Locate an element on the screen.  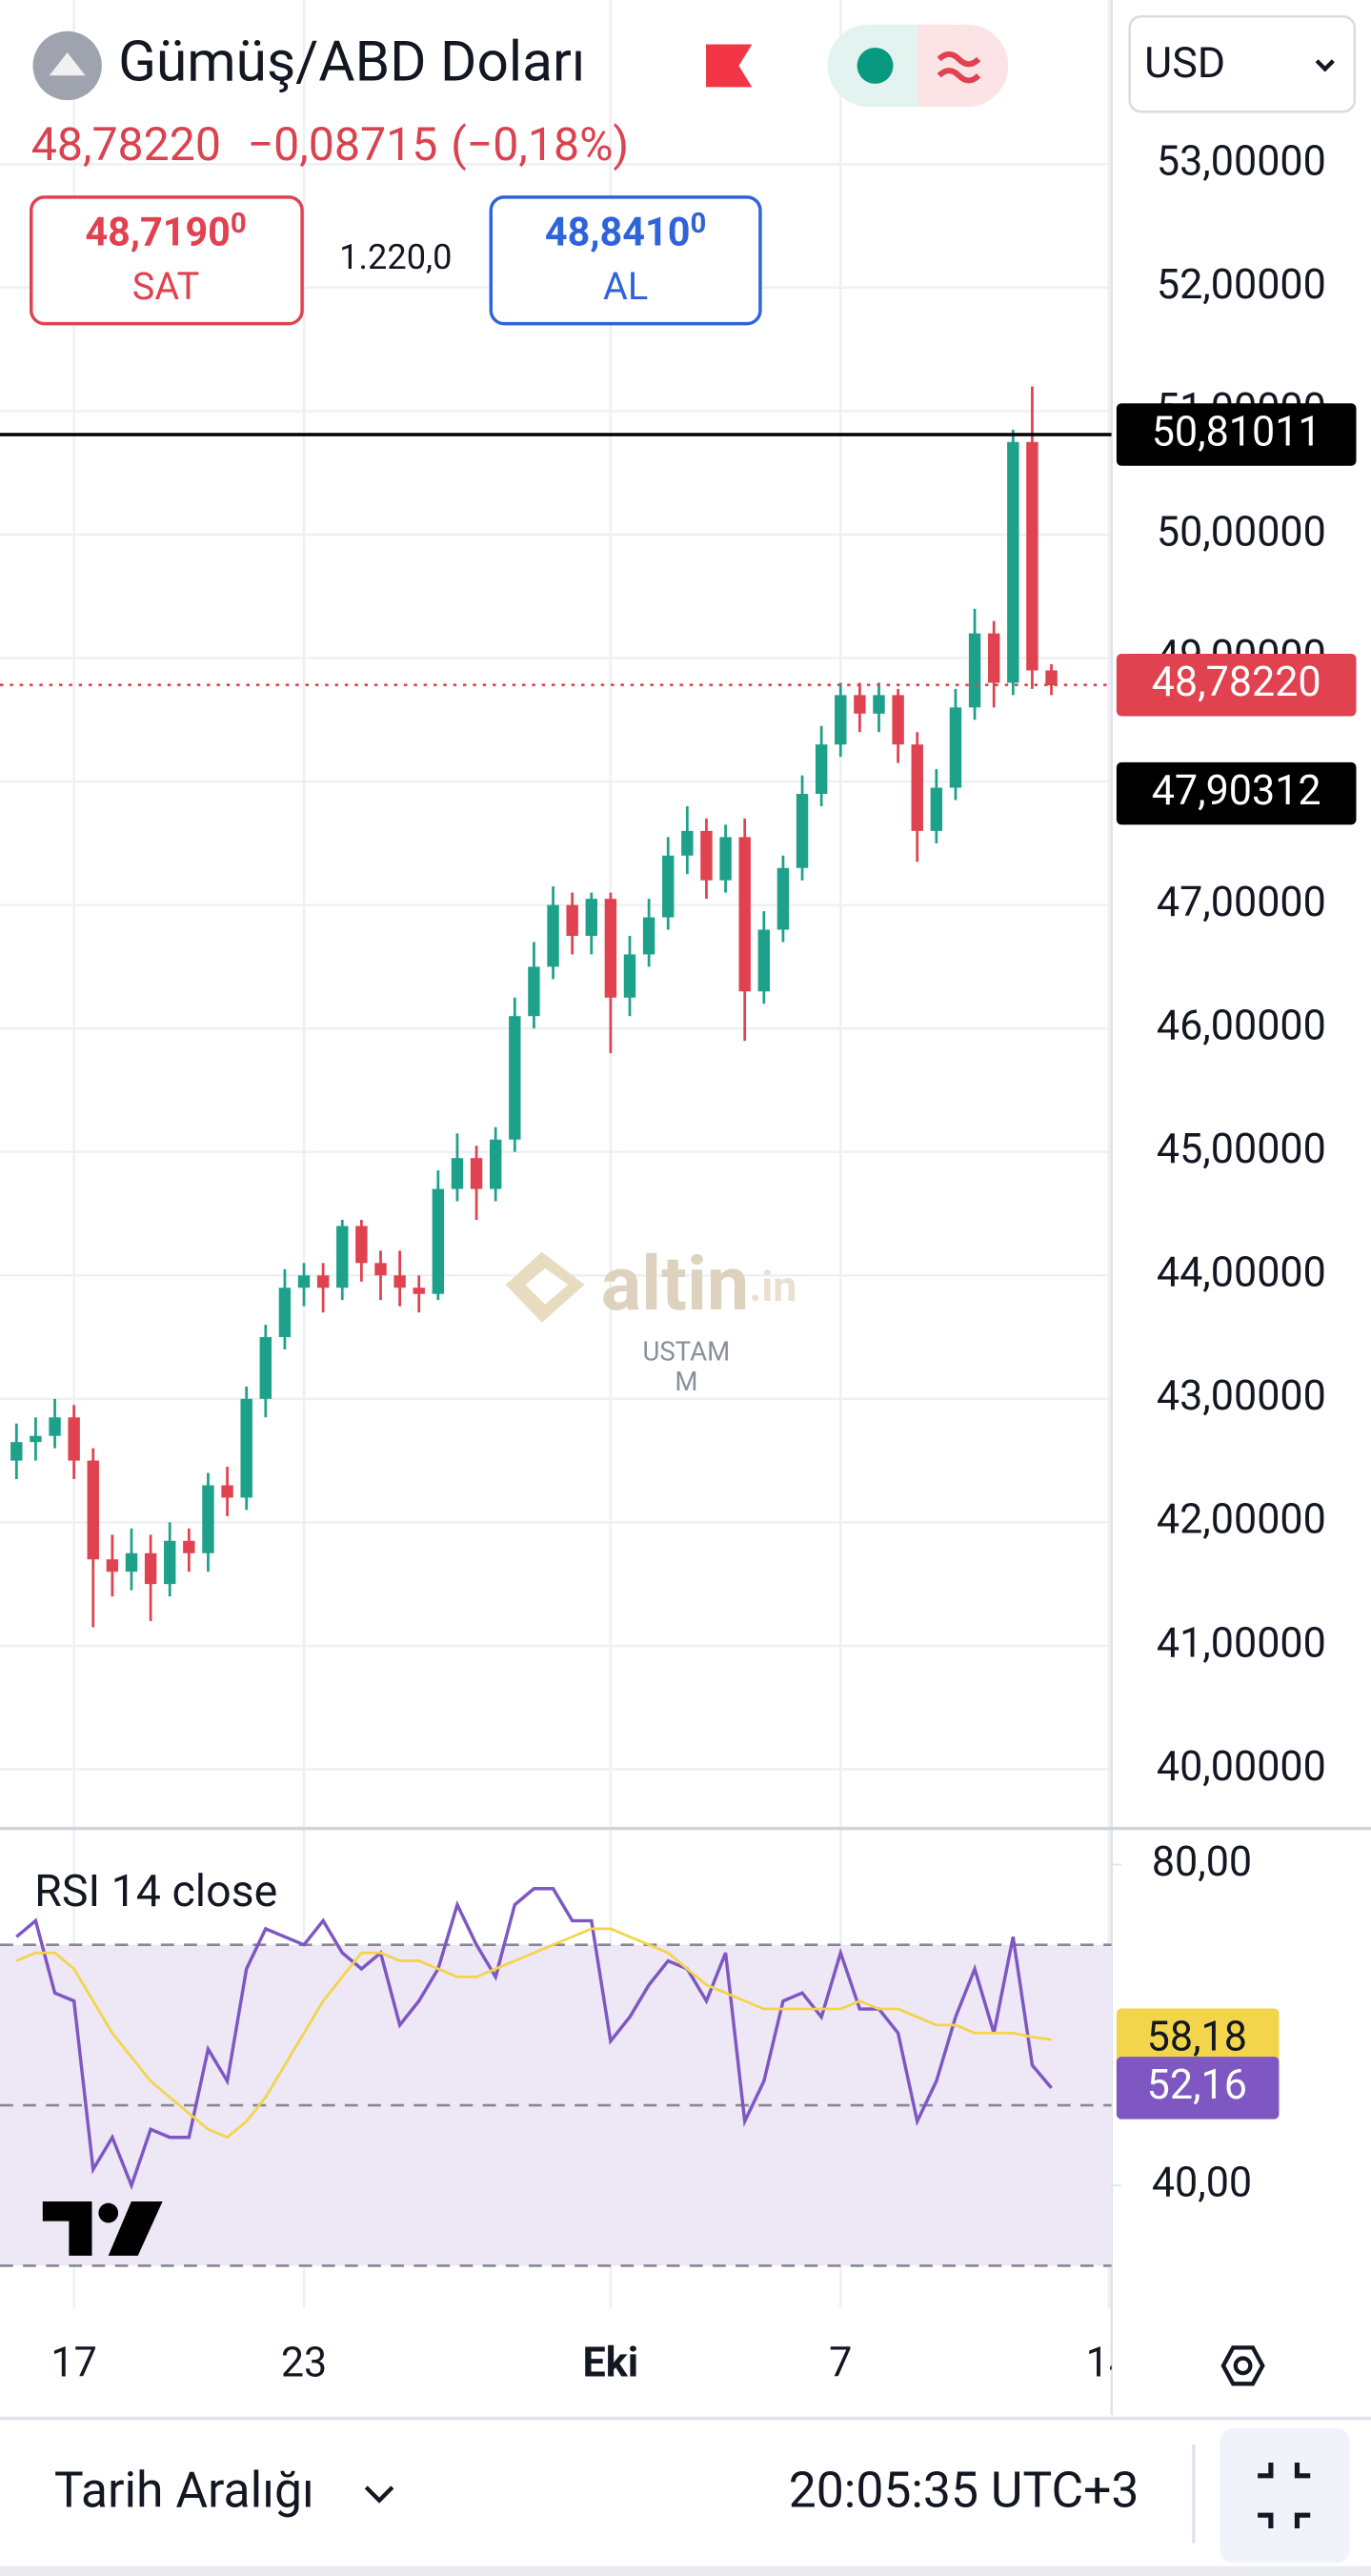
watermark-line: M is located at coordinates (686, 1381).